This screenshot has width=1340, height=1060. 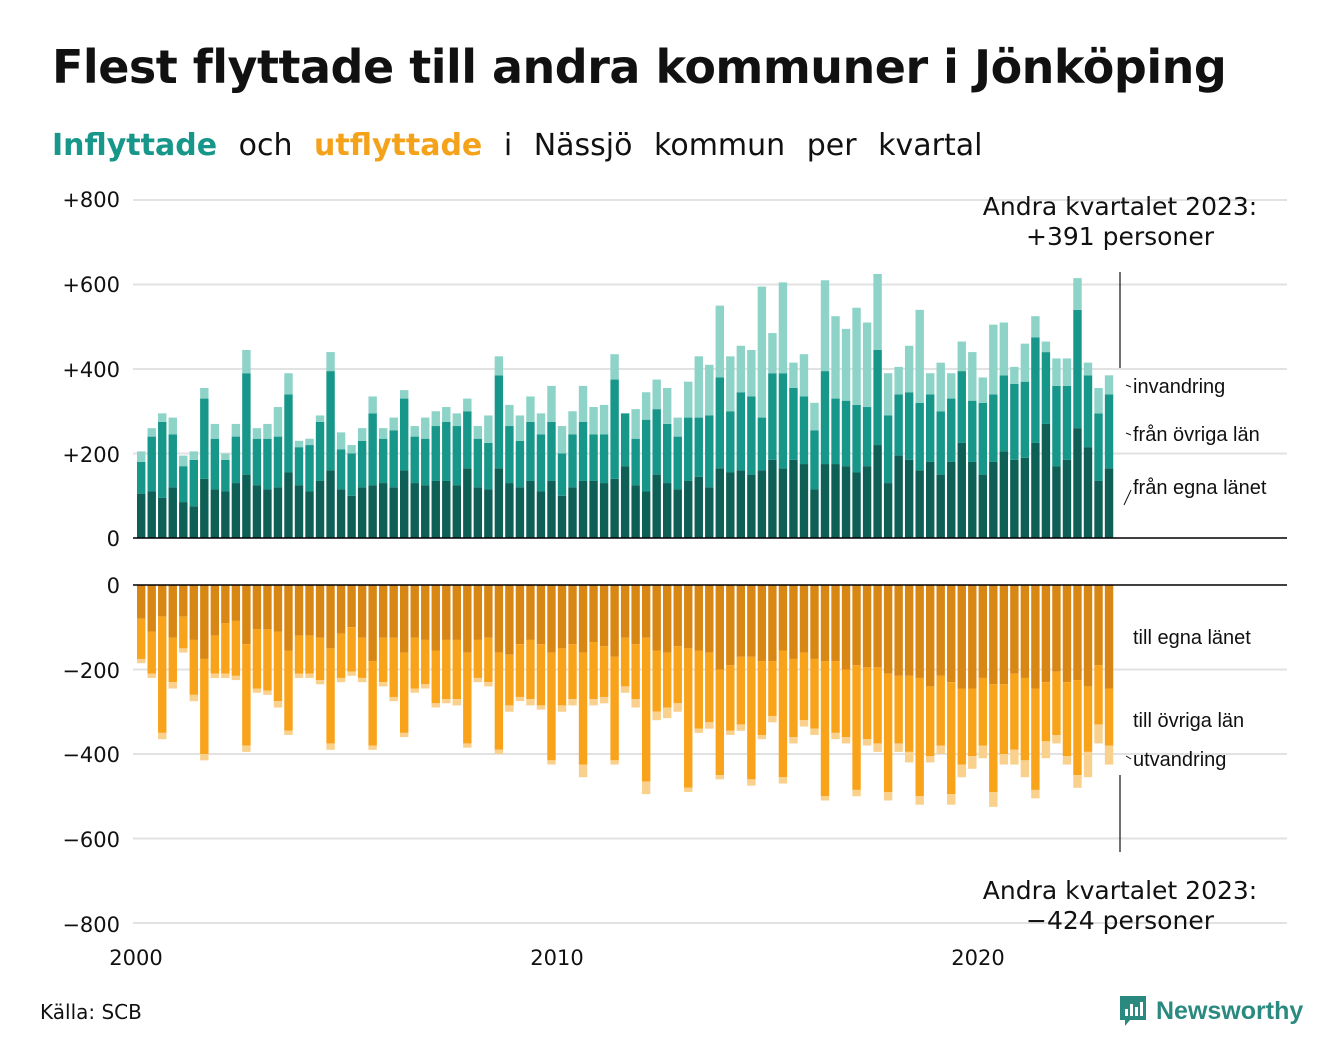 I want to click on subtitle-outflow-word: utflyttade, so click(x=398, y=145).